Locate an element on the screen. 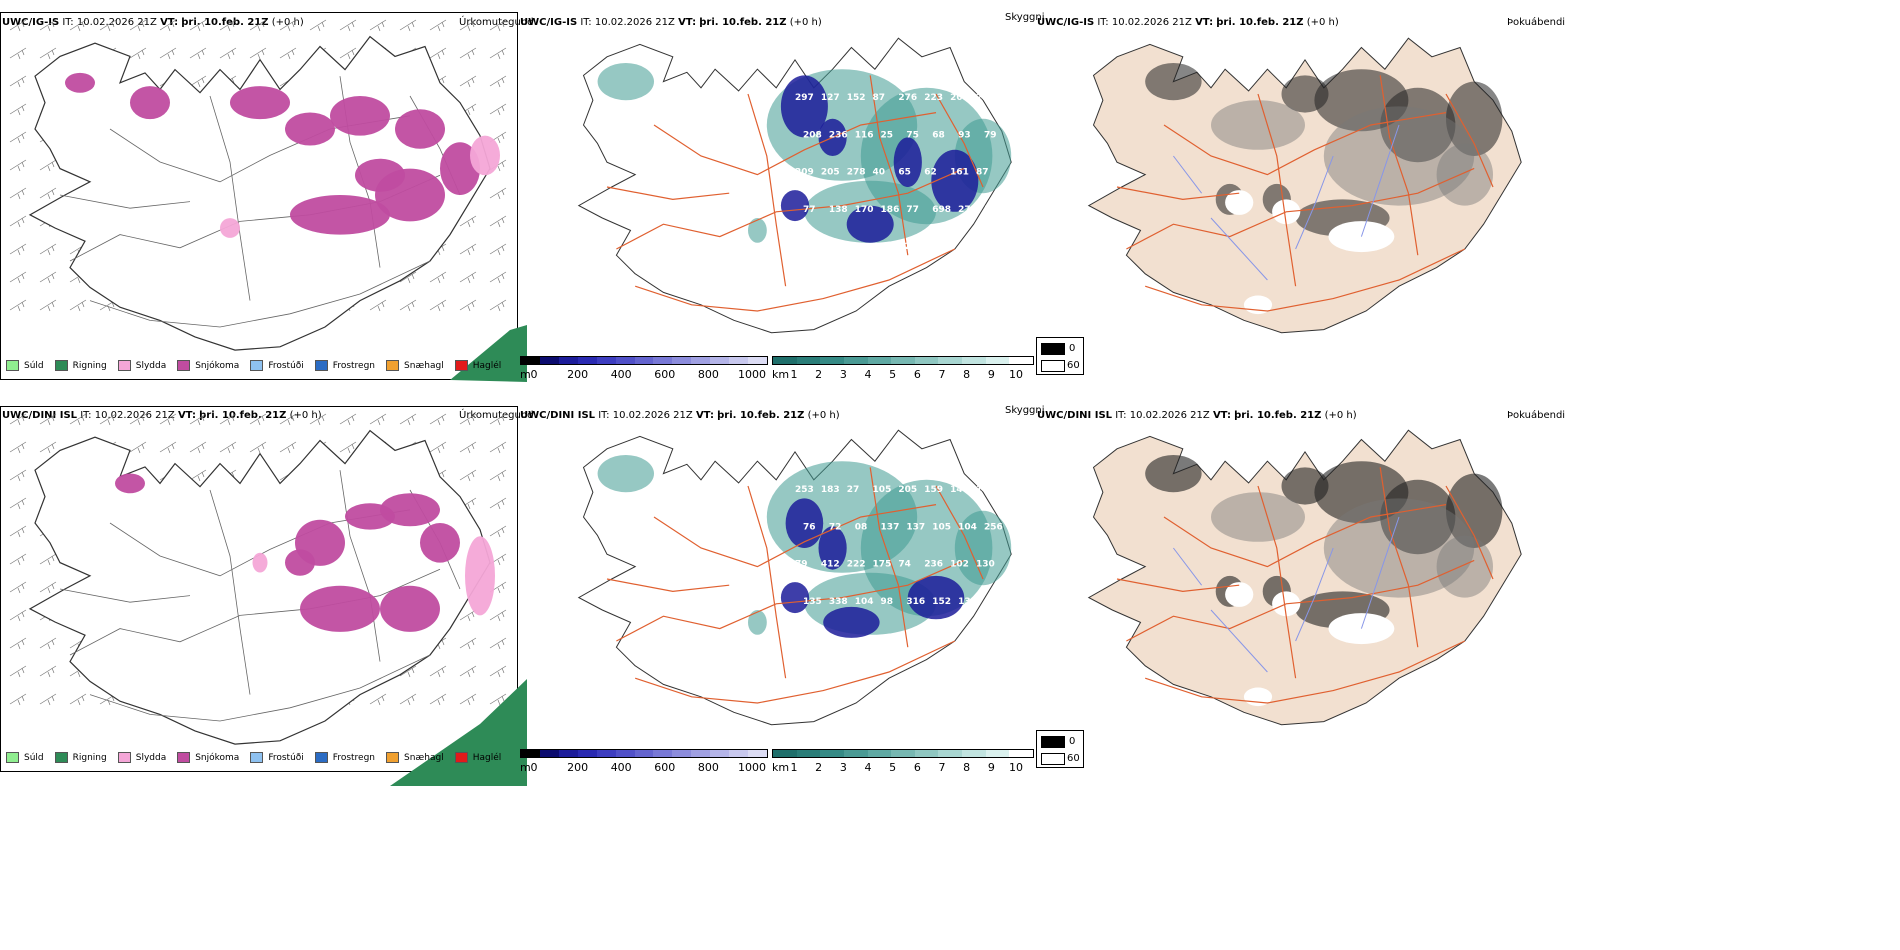  visibility-value-label: 297 is located at coordinates (985, 98).